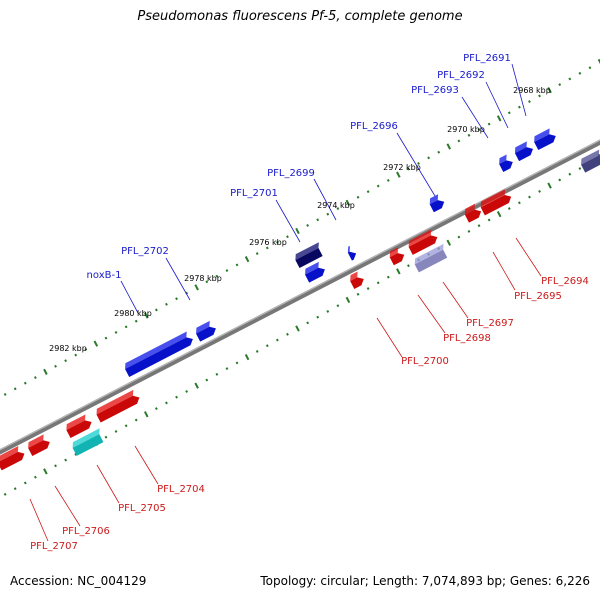 This screenshot has height=600, width=600. I want to click on reverse-gene-label: PFL_2698, so click(467, 338).